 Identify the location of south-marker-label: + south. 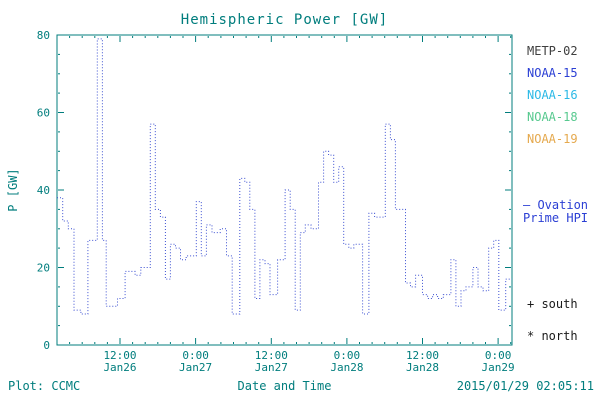
(552, 304).